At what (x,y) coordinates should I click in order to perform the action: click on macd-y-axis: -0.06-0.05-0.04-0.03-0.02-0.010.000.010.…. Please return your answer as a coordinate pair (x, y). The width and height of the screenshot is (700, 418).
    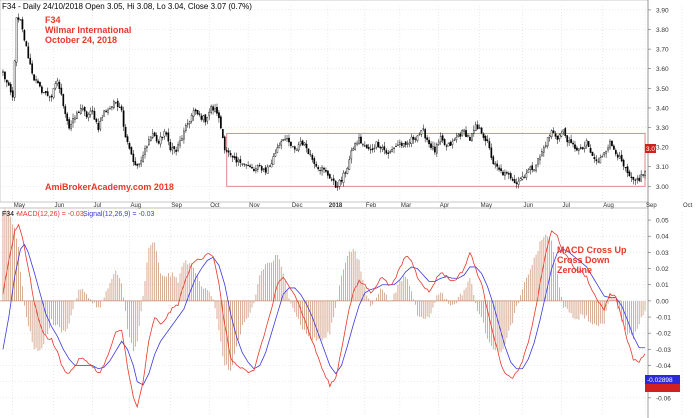
    Looking at the image, I should click on (659, 310).